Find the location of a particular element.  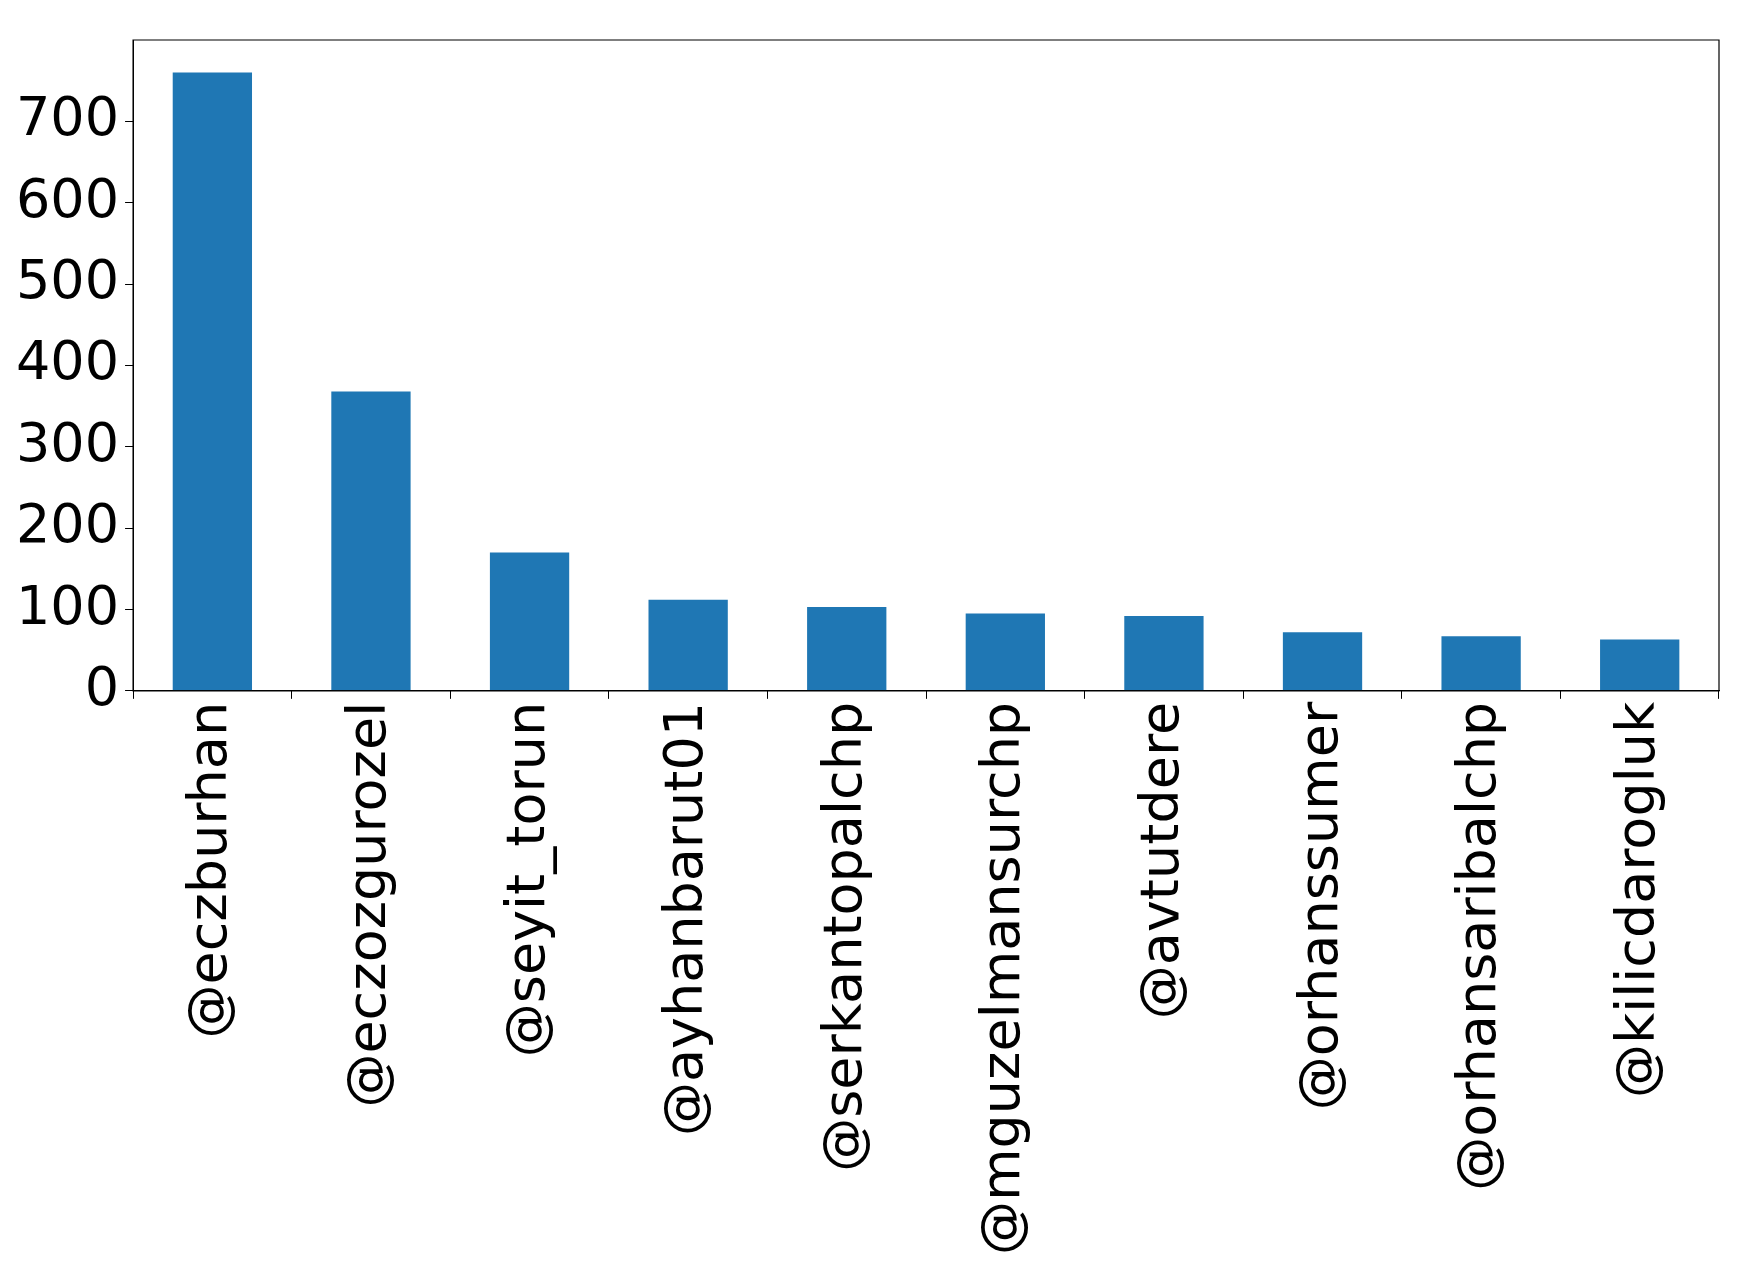

x-tick-label: @kilicdarogluk is located at coordinates (1635, 900).